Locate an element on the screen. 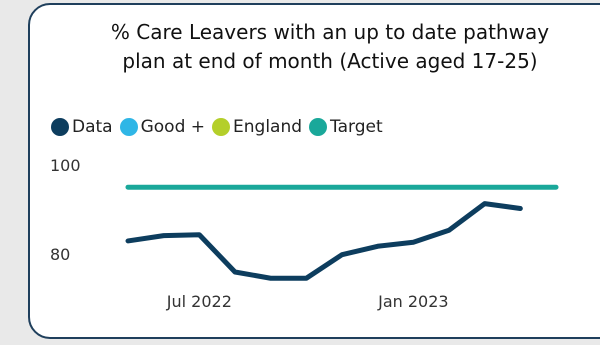 Image resolution: width=600 pixels, height=345 pixels. legend-item-good: Good + is located at coordinates (162, 127).